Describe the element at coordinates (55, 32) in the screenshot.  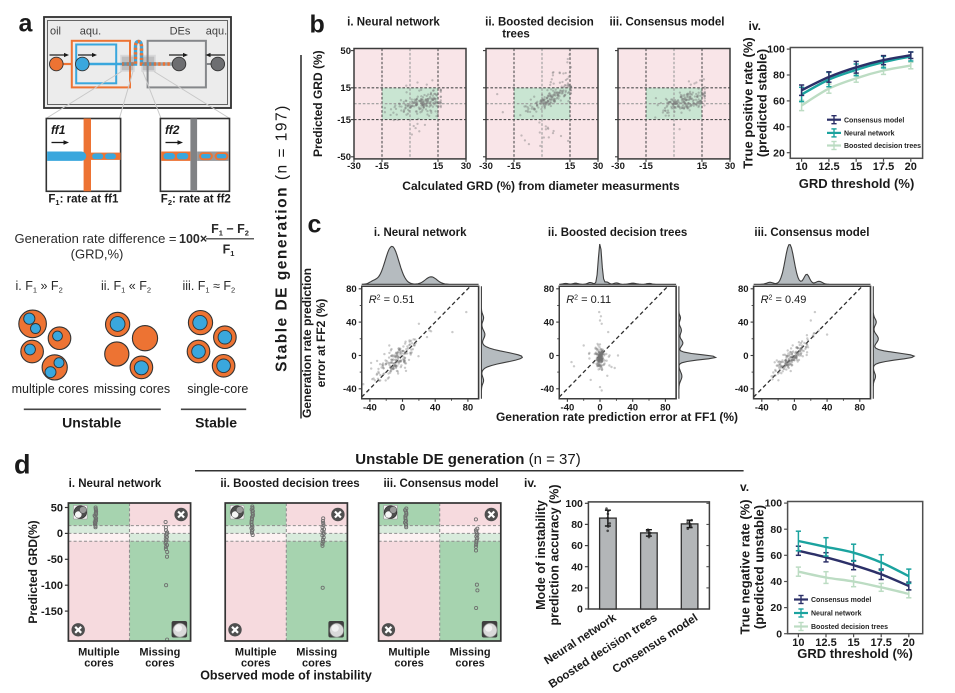
I see `svg-text: oil` at that location.